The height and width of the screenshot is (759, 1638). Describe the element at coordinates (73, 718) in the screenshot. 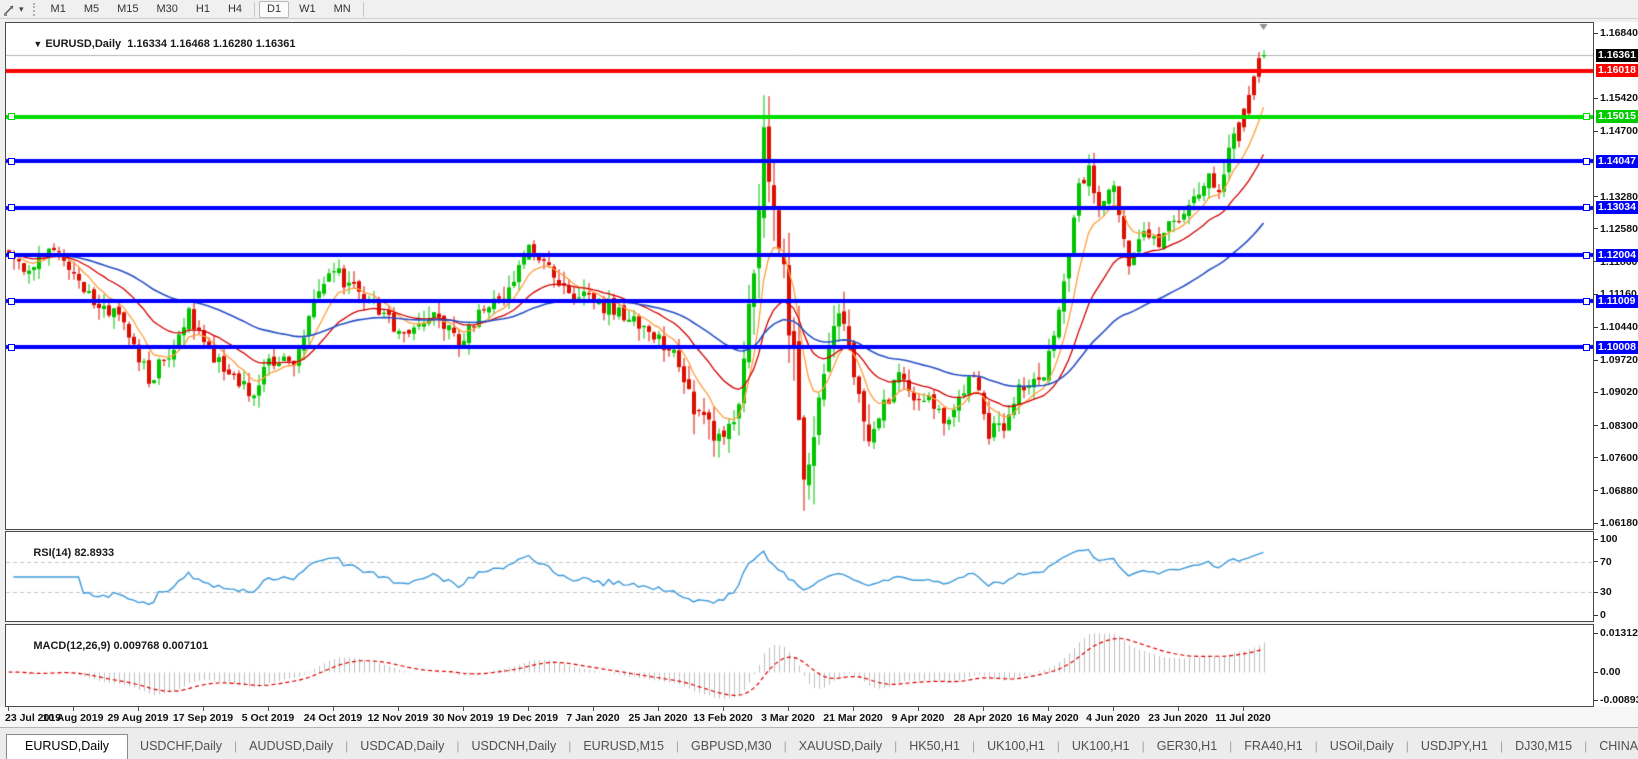

I see `date-tick-label: 10 Aug 2019` at that location.